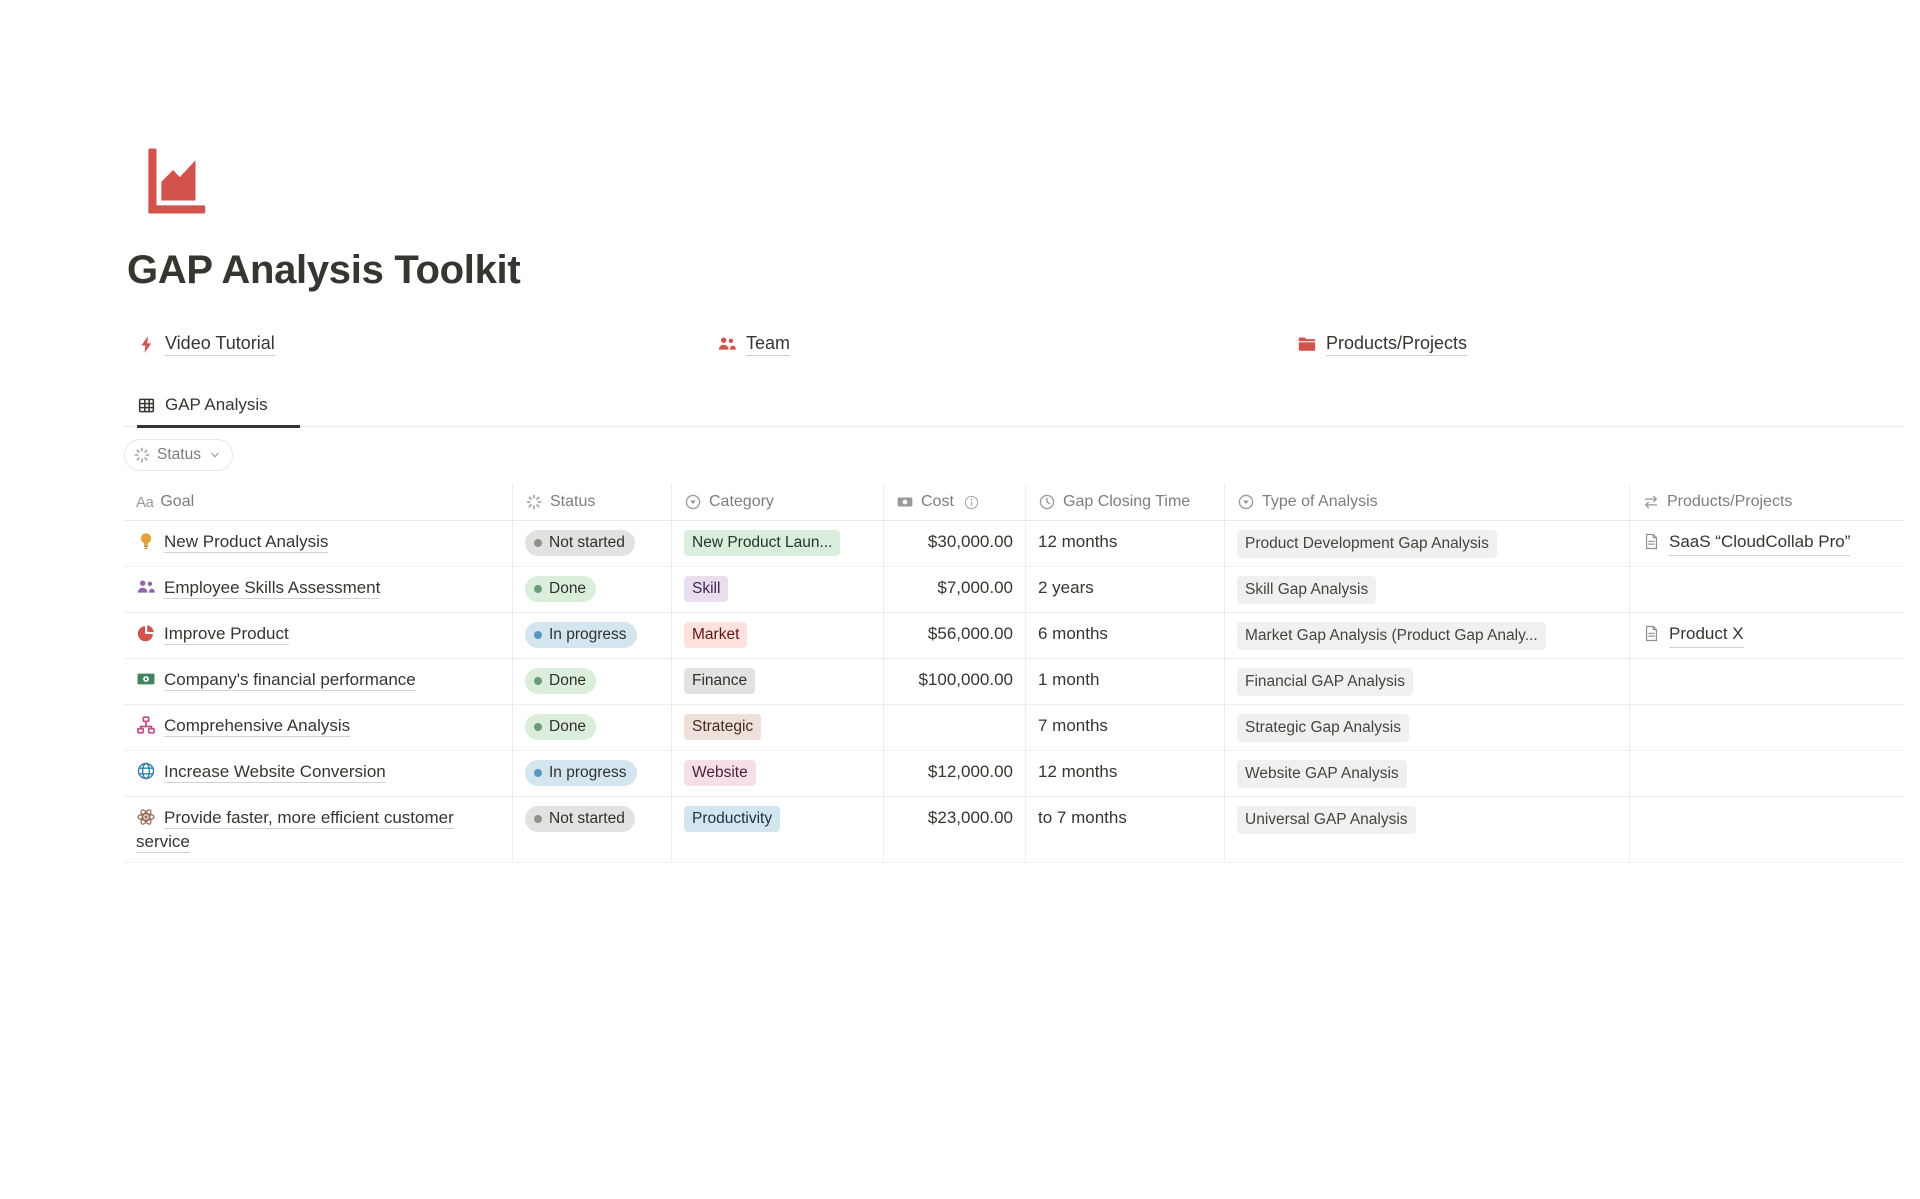 Image resolution: width=1920 pixels, height=1199 pixels. What do you see at coordinates (778, 502) in the screenshot?
I see `column-header-category: Category` at bounding box center [778, 502].